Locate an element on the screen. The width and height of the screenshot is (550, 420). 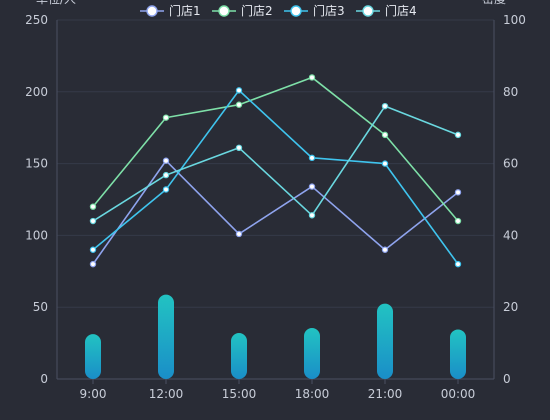
y-right-tick-label: 40 is located at coordinates (510, 235).